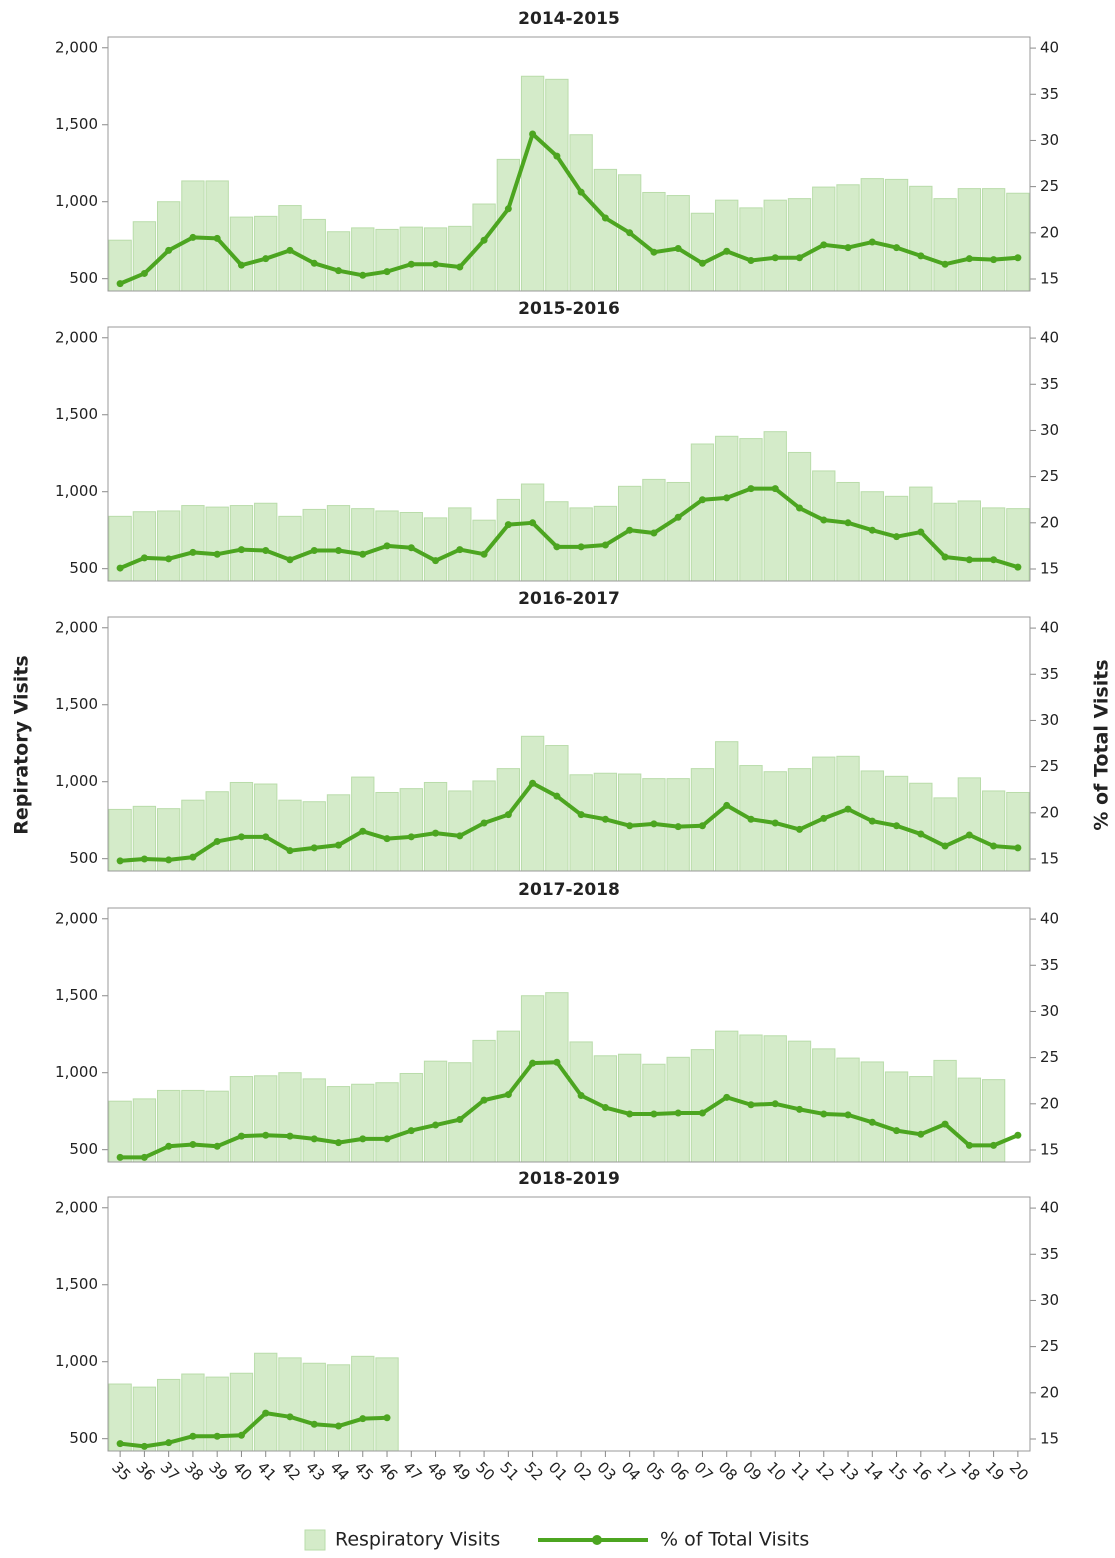 Image resolution: width=1115 pixels, height=1558 pixels. Describe the element at coordinates (267, 1471) in the screenshot. I see `x-tick-label: 41` at that location.